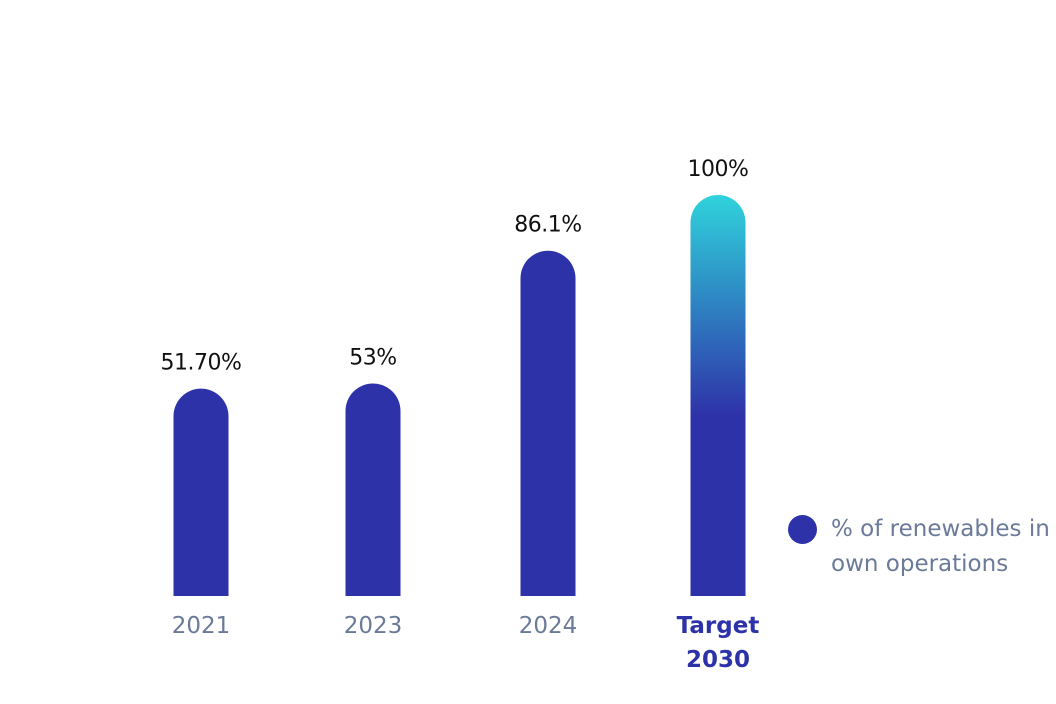 This screenshot has width=1056, height=704. I want to click on bar-2024, so click(548, 423).